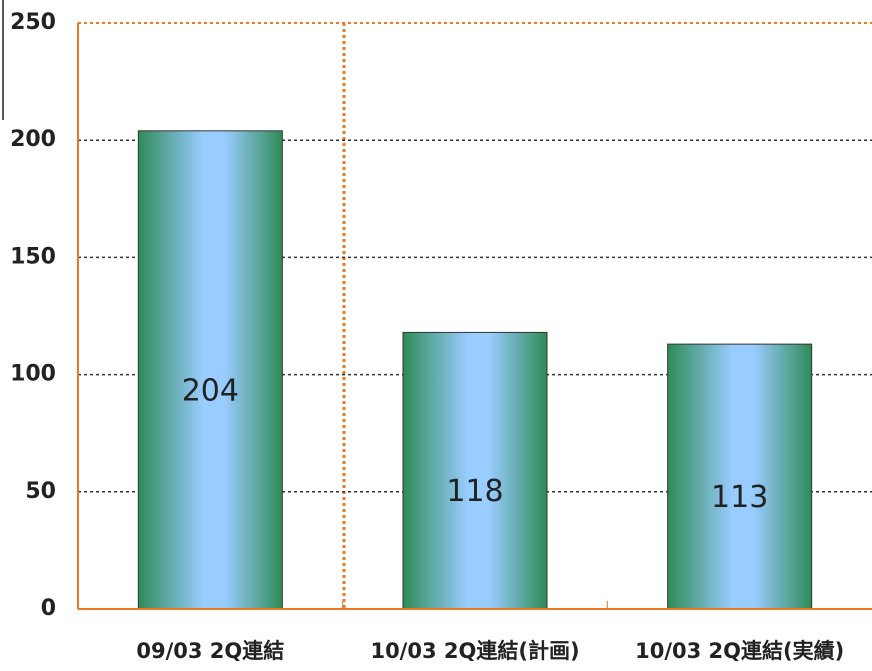 This screenshot has width=872, height=671. I want to click on value-label: 118, so click(474, 491).